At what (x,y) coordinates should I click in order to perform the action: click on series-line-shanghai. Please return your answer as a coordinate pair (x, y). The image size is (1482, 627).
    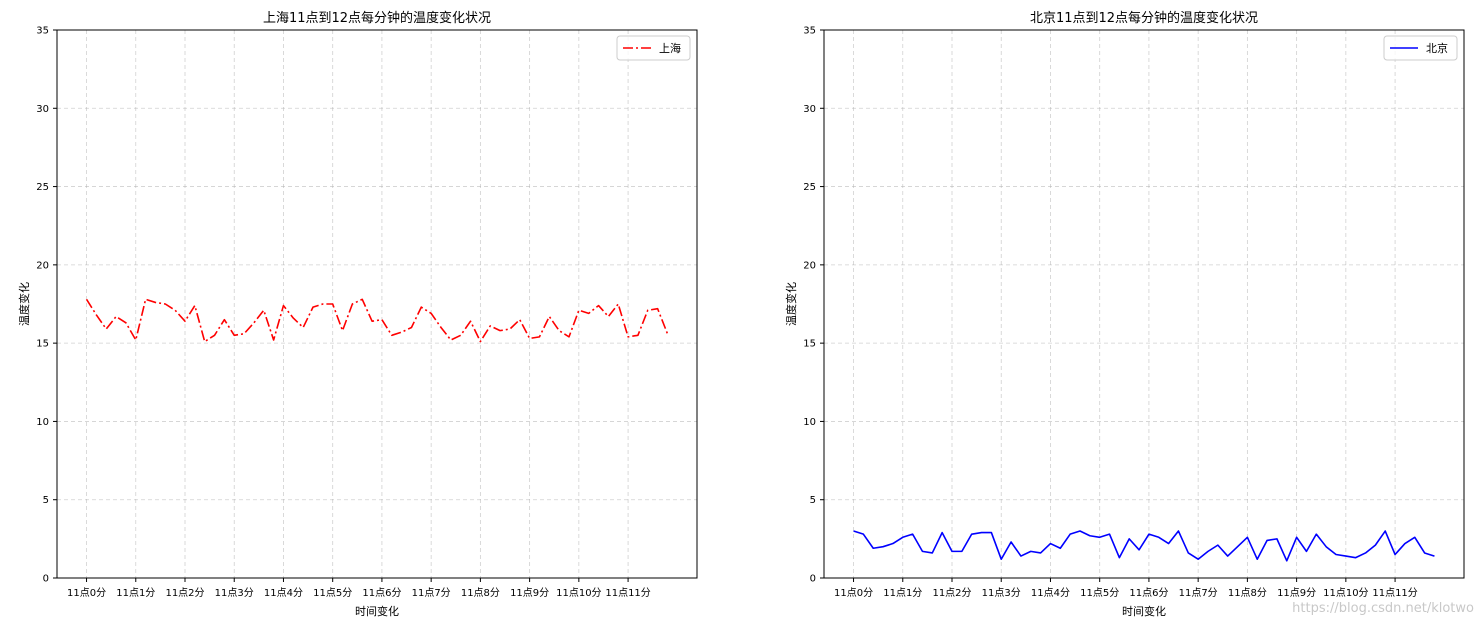
    Looking at the image, I should click on (377, 320).